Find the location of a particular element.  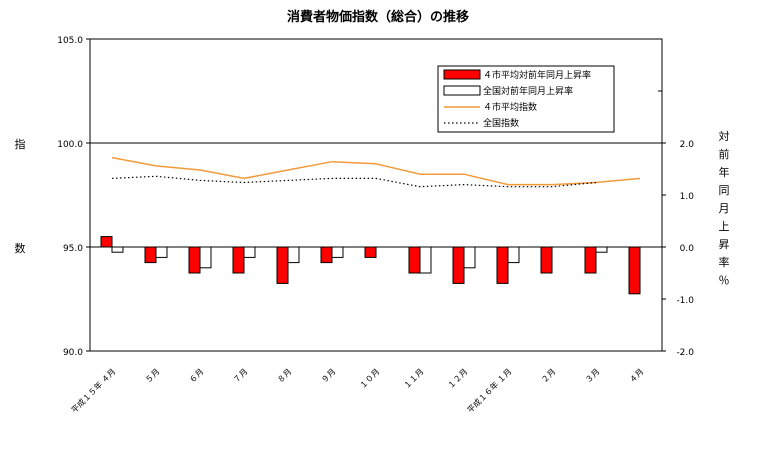

x-tick-label: ８月 is located at coordinates (285, 376).